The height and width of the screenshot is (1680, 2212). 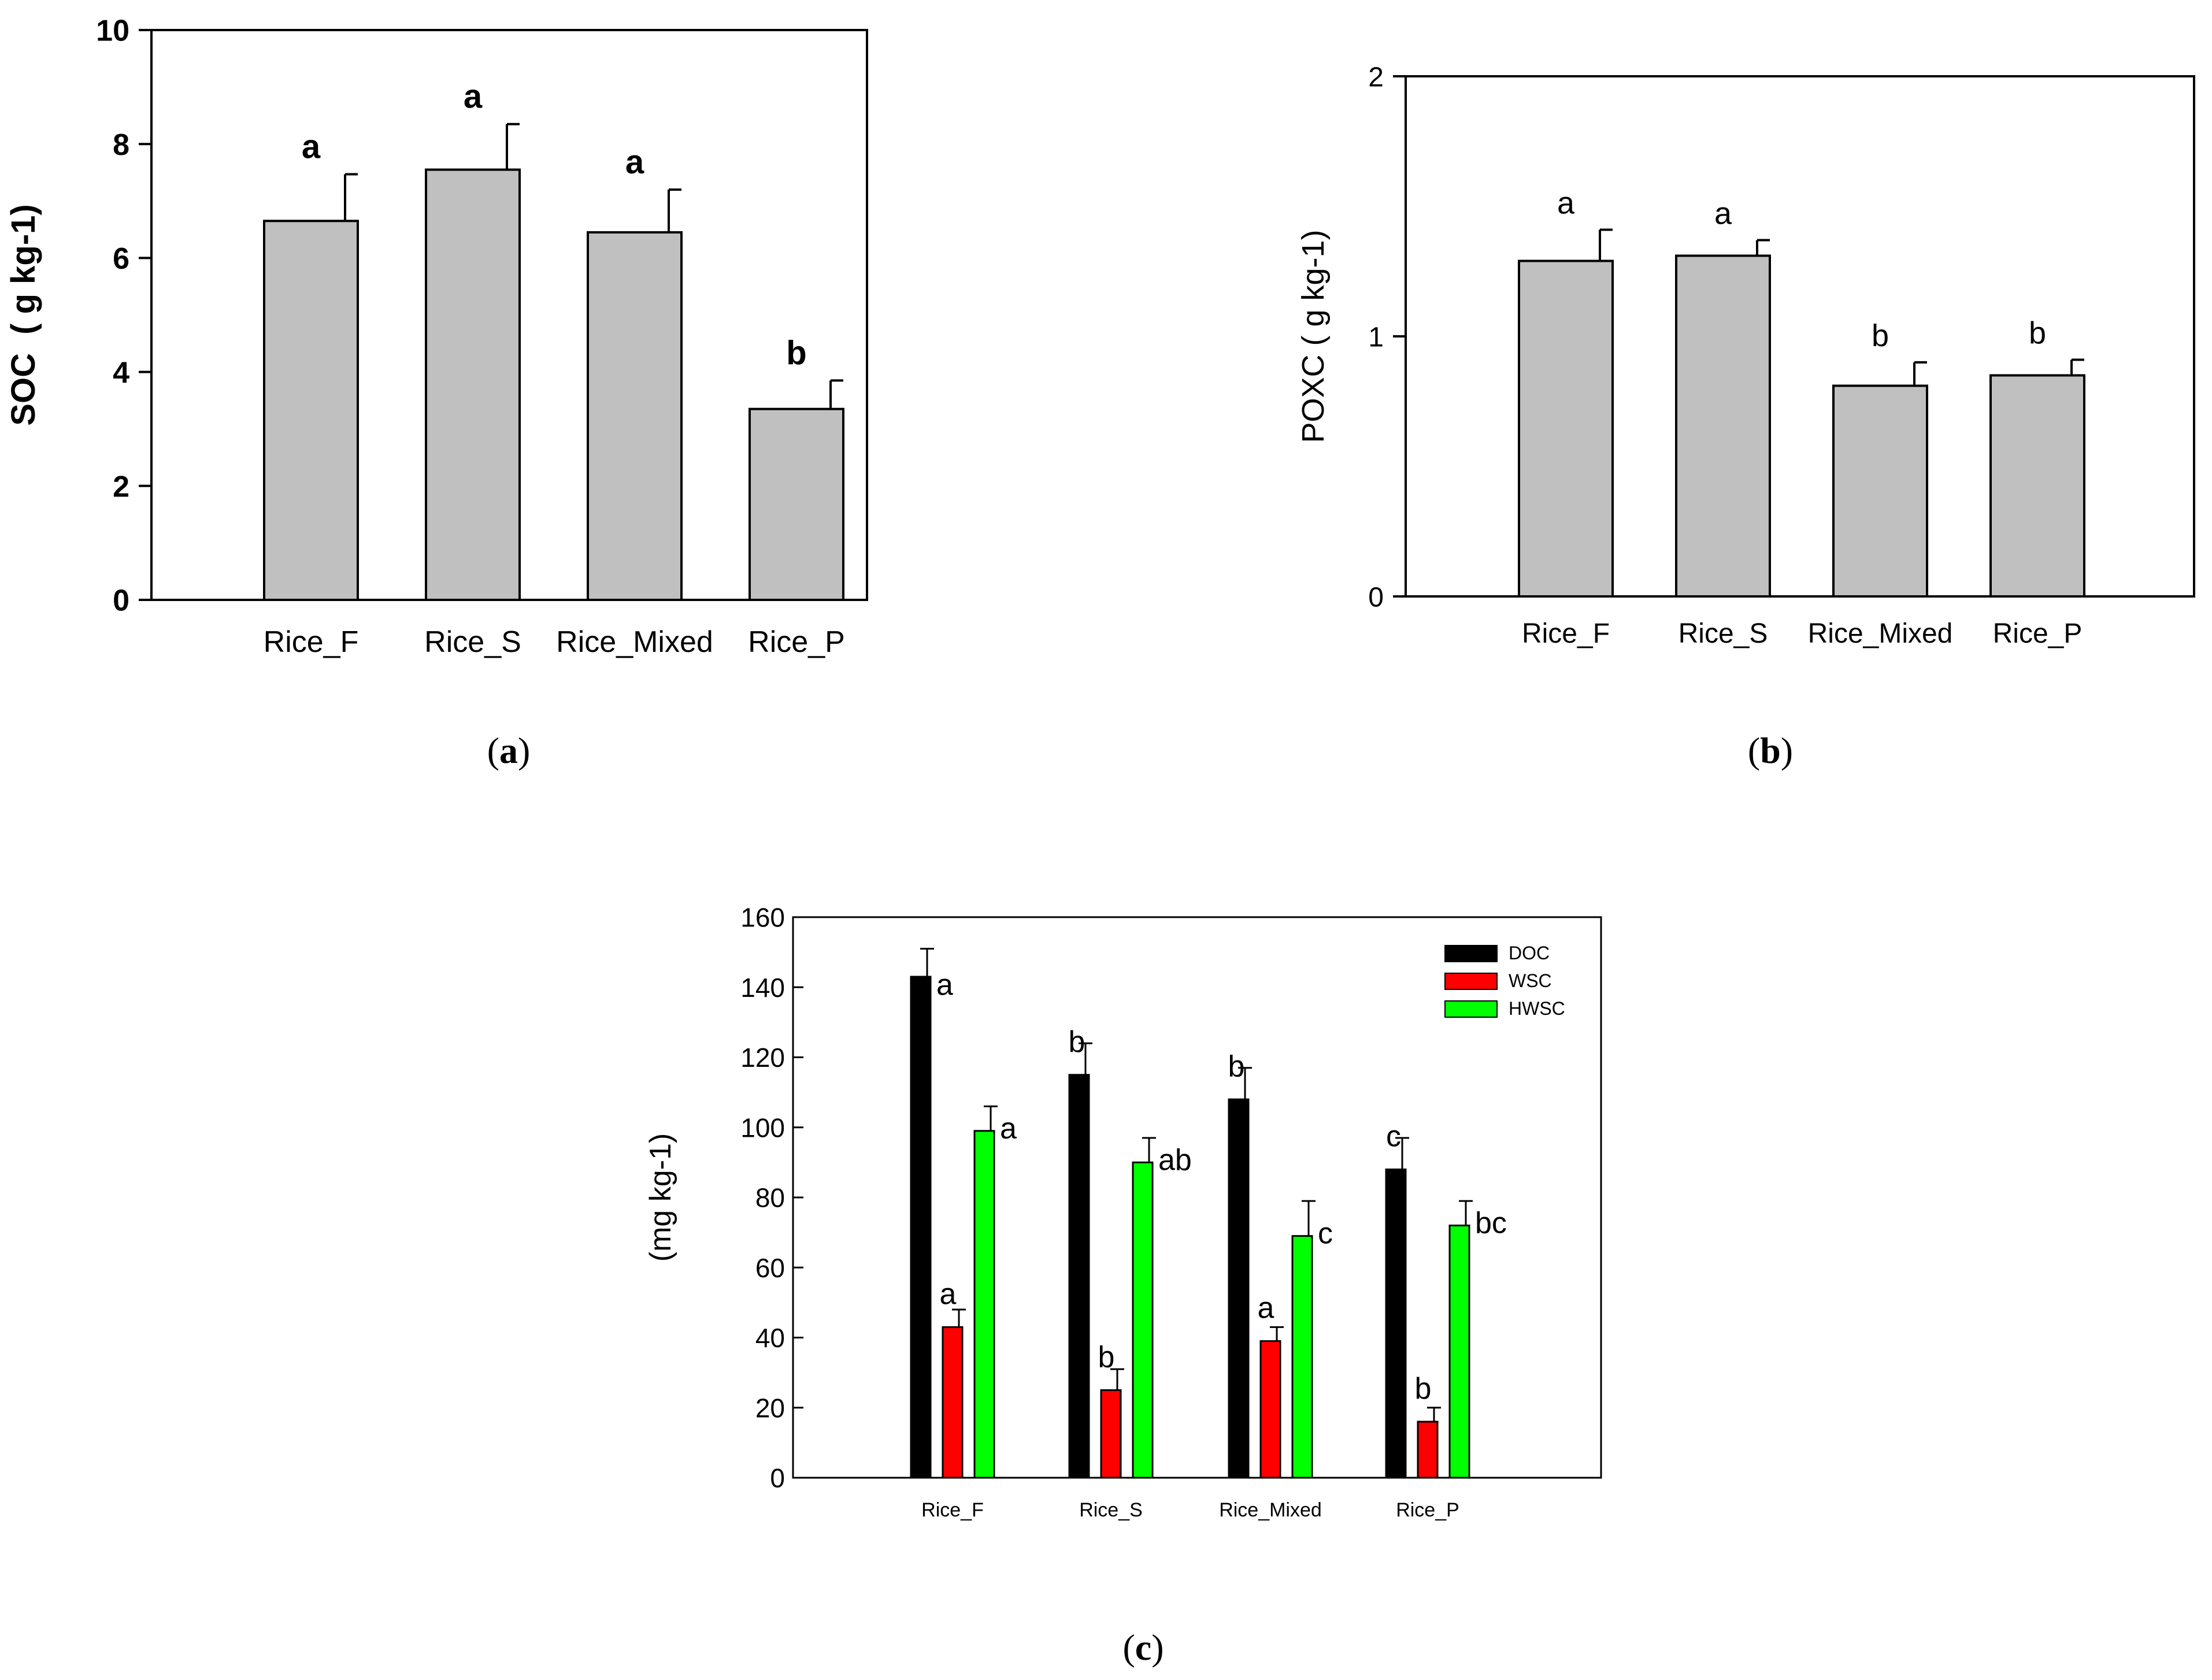 I want to click on legend-label: WSC, so click(x=1530, y=980).